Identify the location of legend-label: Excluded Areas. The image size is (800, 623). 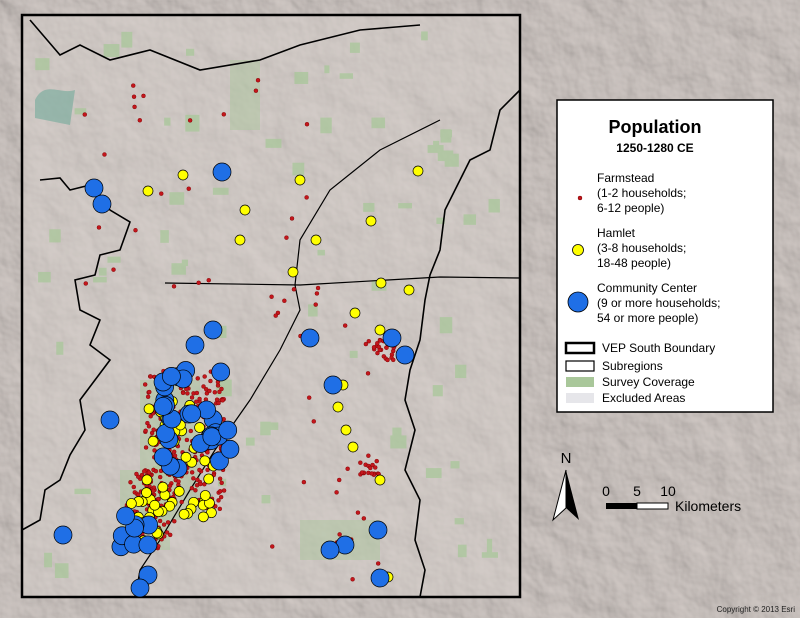
(643, 398).